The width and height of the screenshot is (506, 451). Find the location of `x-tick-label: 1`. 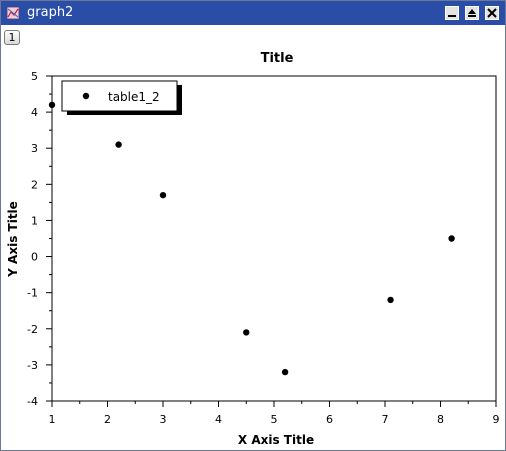

x-tick-label: 1 is located at coordinates (52, 419).